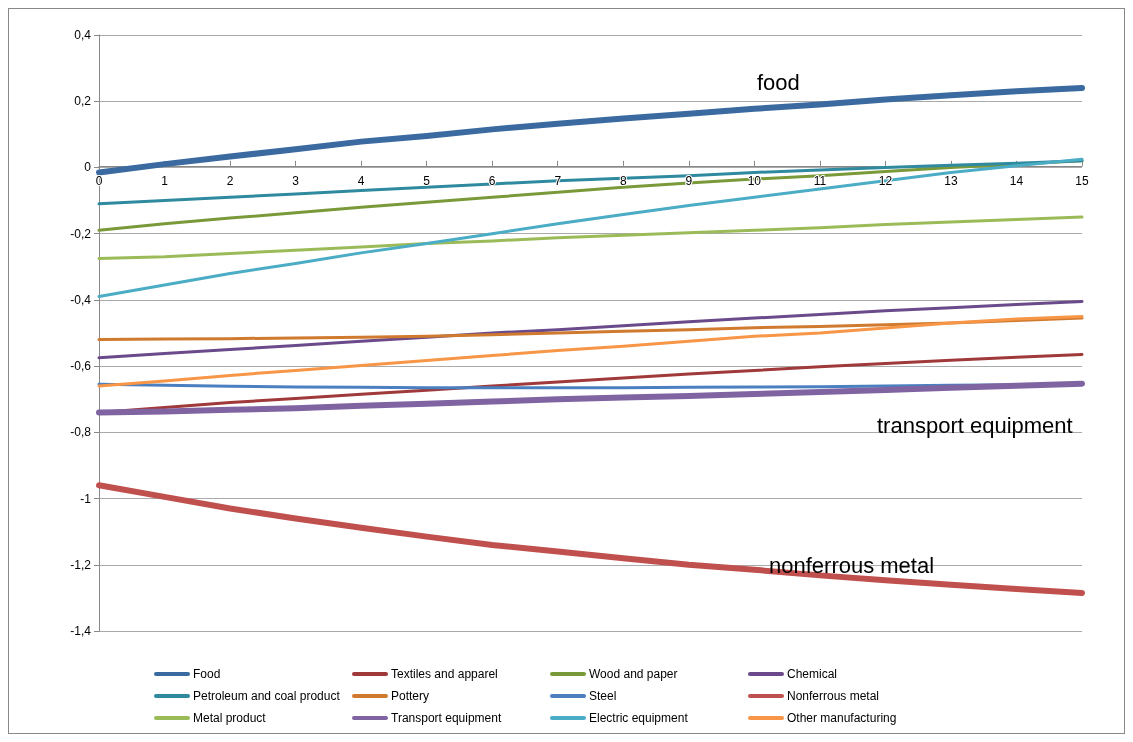 This screenshot has height=742, width=1133. I want to click on y-tick-label: -0,8, so click(81, 432).